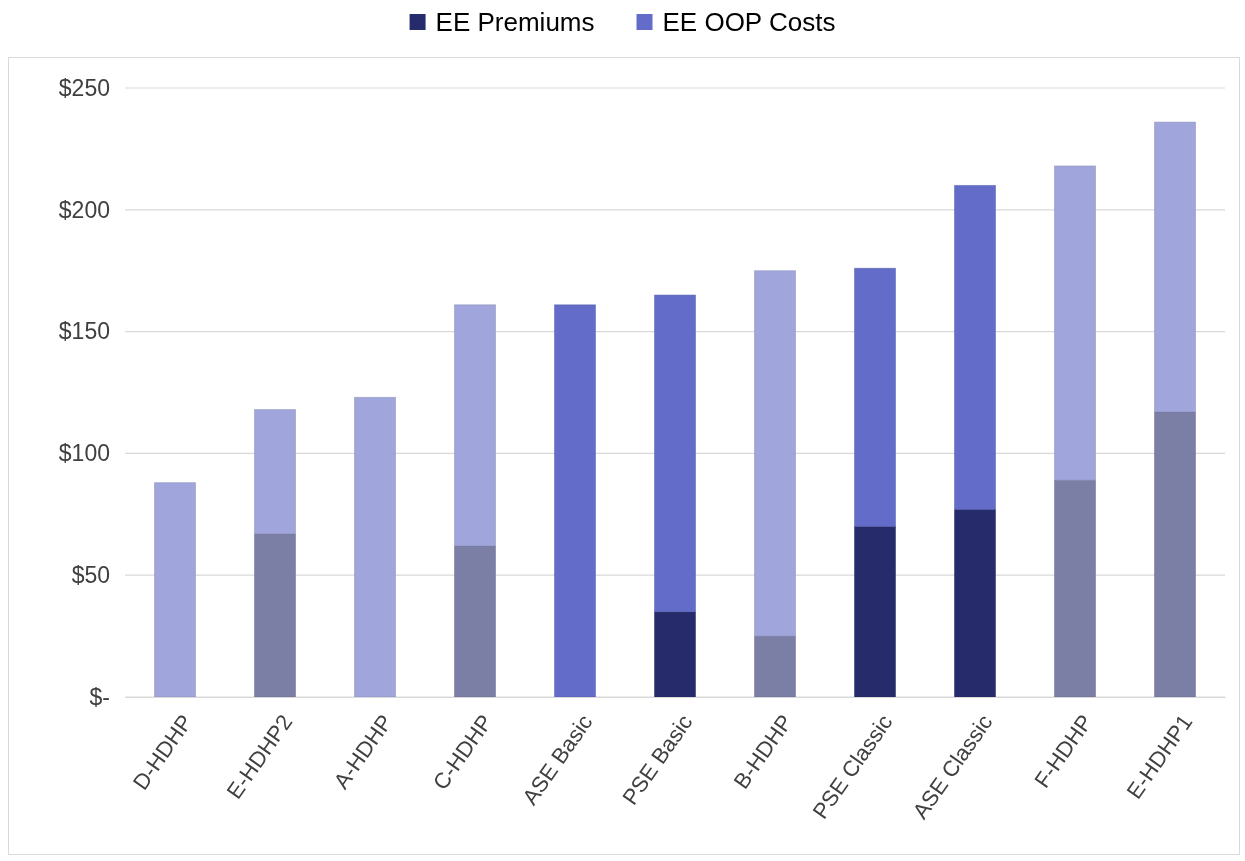 This screenshot has height=861, width=1245. I want to click on legend-label: EE OOP Costs, so click(749, 22).